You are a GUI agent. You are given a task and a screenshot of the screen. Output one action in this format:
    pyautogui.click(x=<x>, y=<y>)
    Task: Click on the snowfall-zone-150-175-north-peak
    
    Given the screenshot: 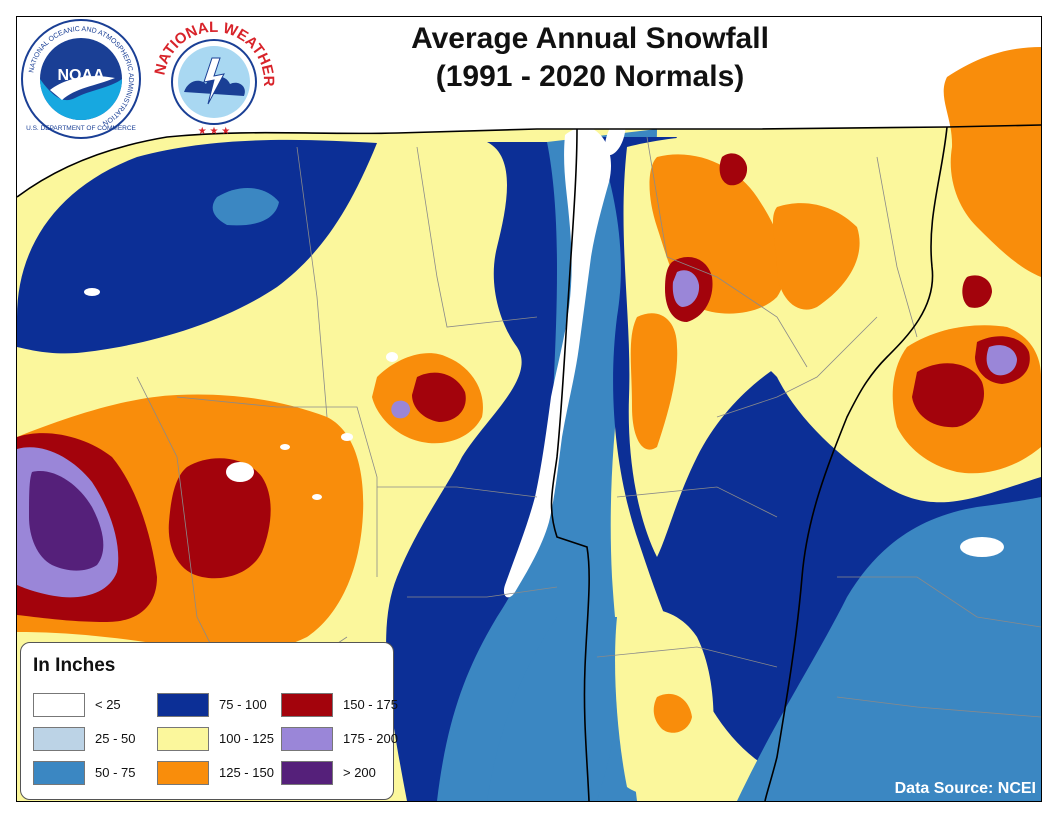 What is the action you would take?
    pyautogui.click(x=733, y=169)
    